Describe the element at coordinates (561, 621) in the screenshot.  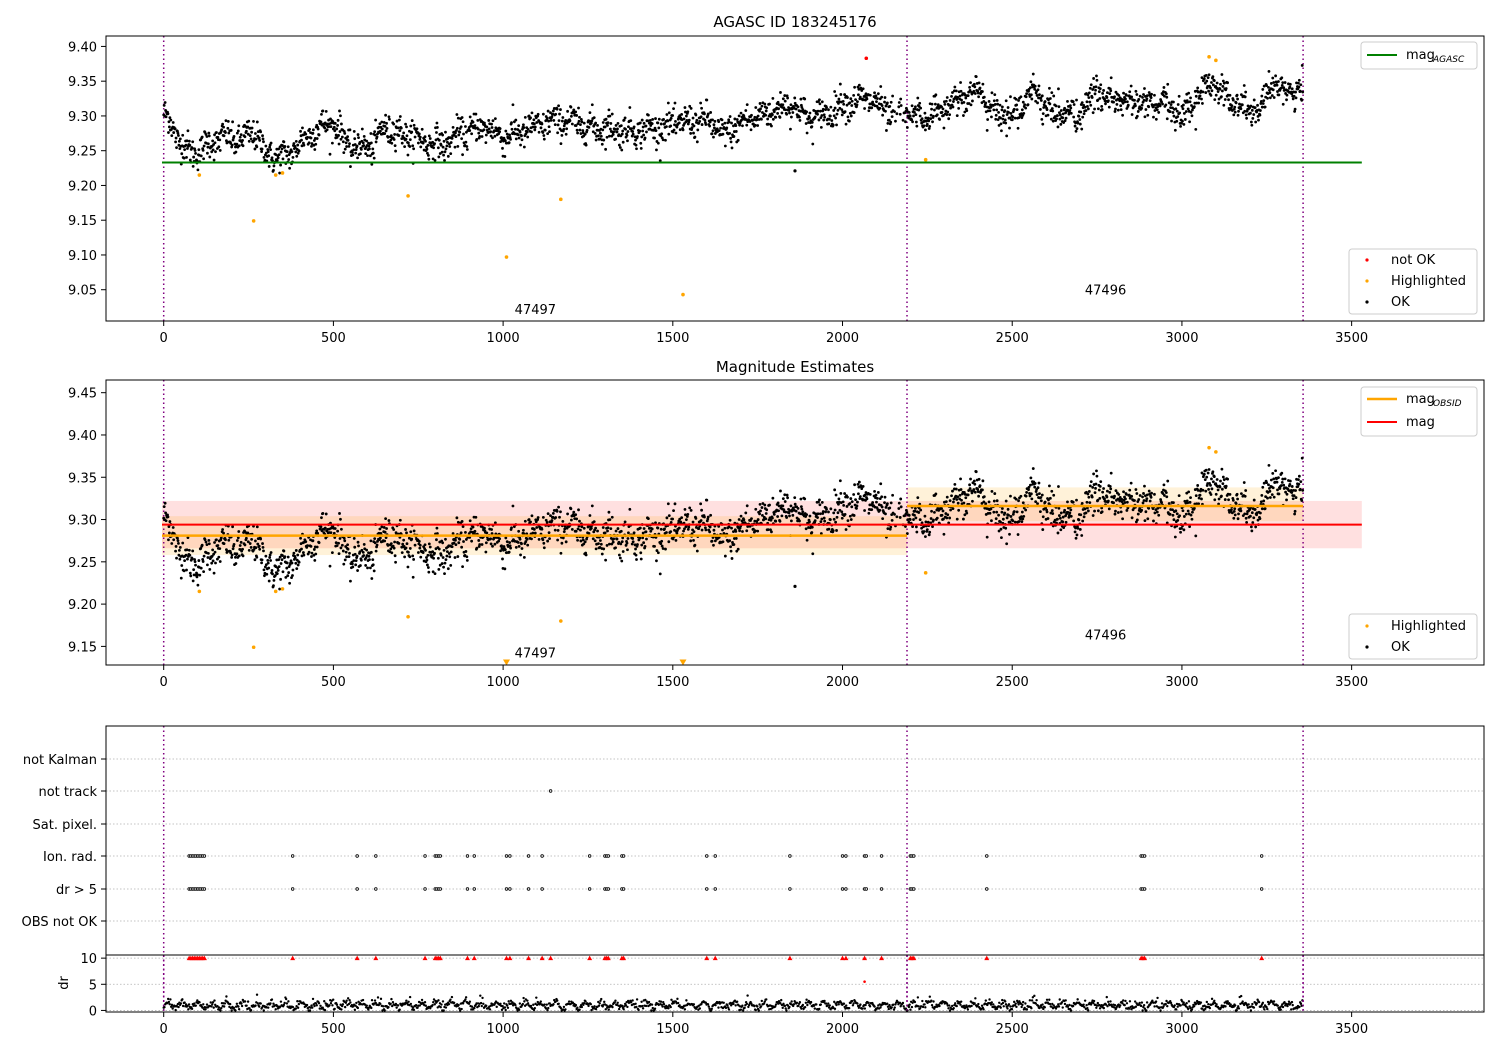
I see `highlighted-point` at that location.